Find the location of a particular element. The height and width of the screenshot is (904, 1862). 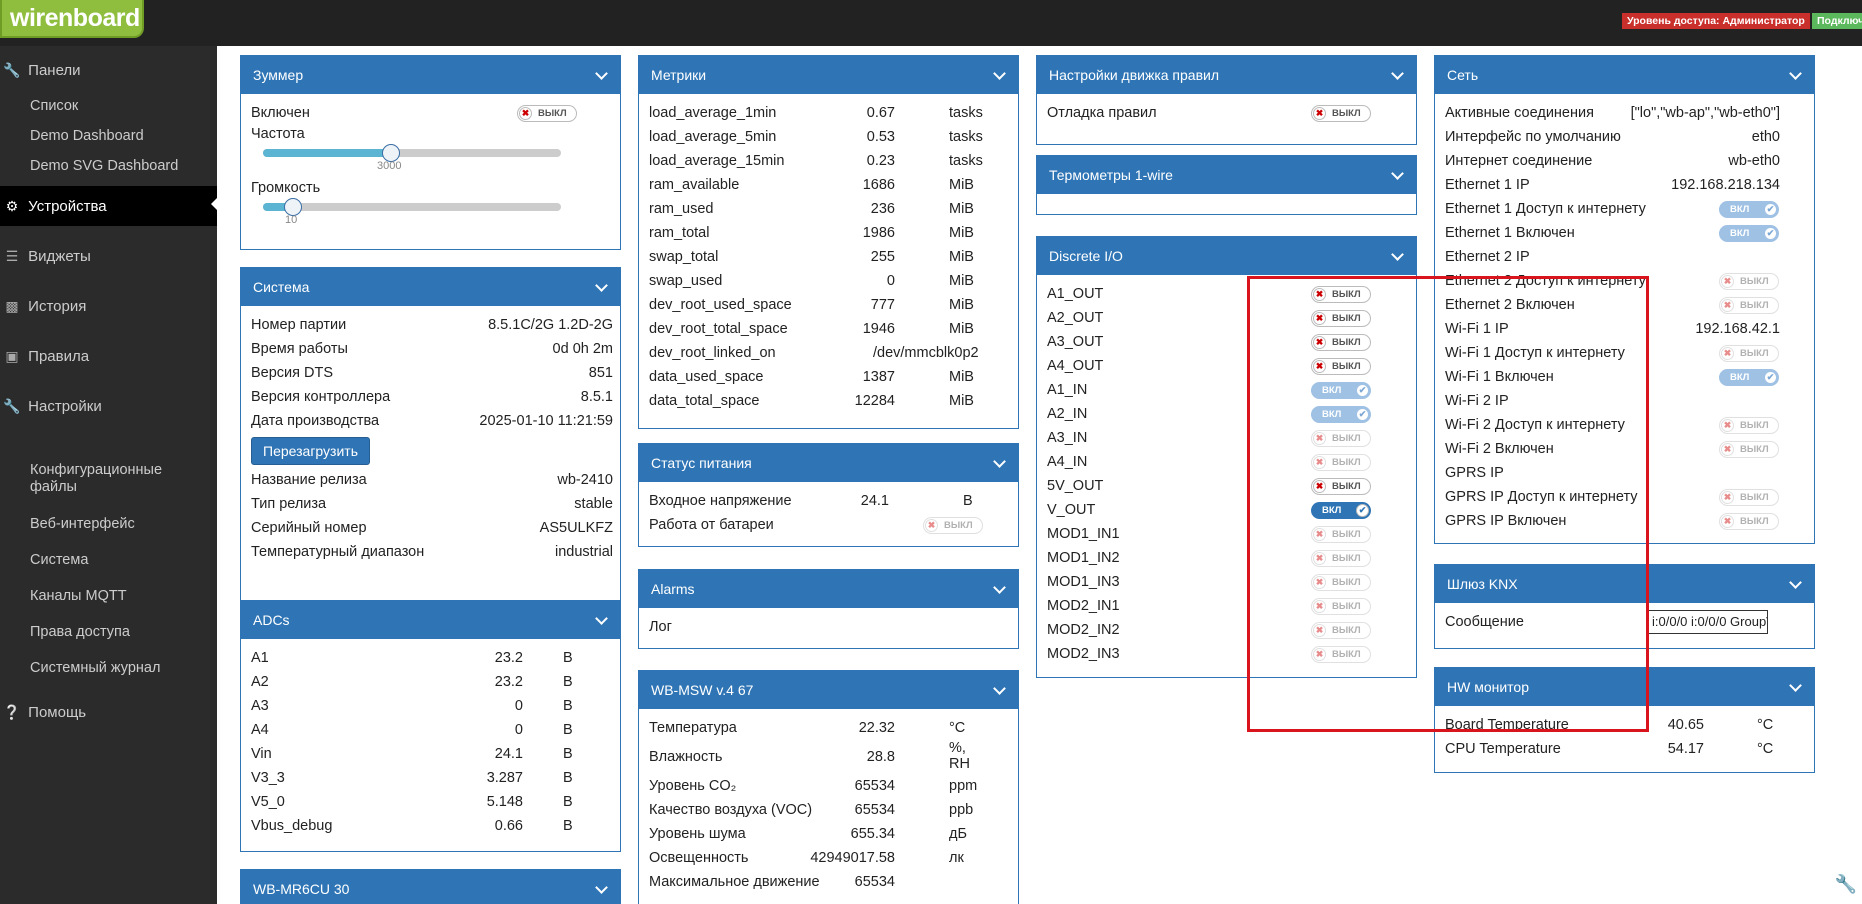

panel-header: Метрики is located at coordinates (828, 75).